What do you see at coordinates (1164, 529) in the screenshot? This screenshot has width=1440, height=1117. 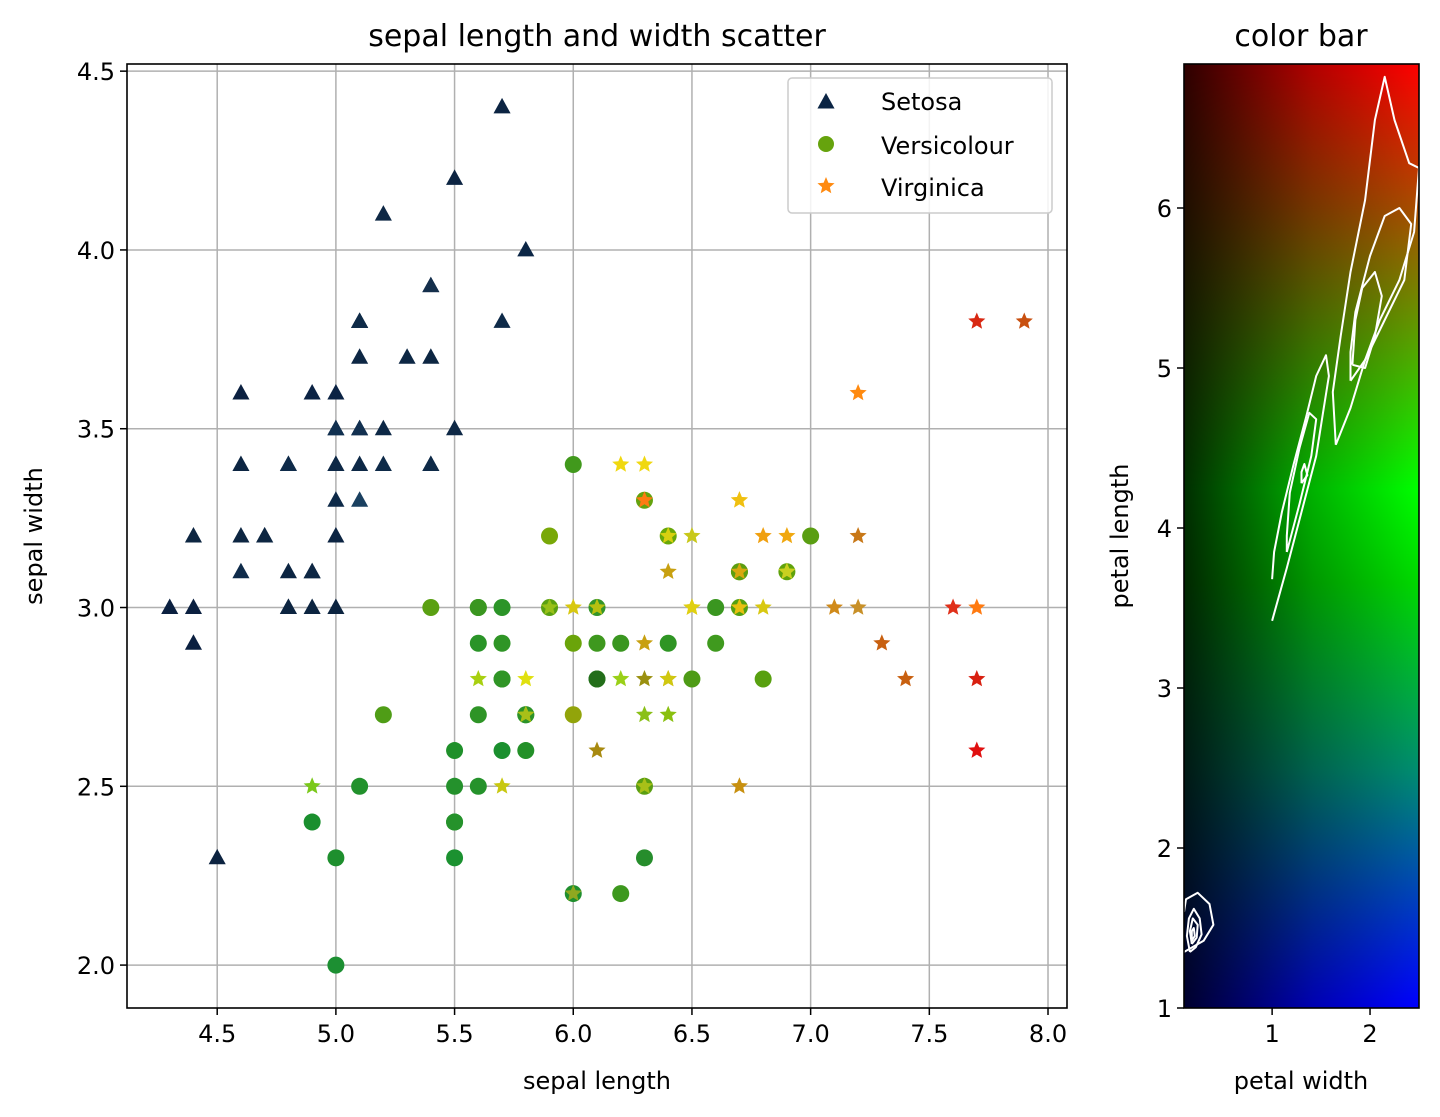 I see `color-bar-y-tick-label: 4` at bounding box center [1164, 529].